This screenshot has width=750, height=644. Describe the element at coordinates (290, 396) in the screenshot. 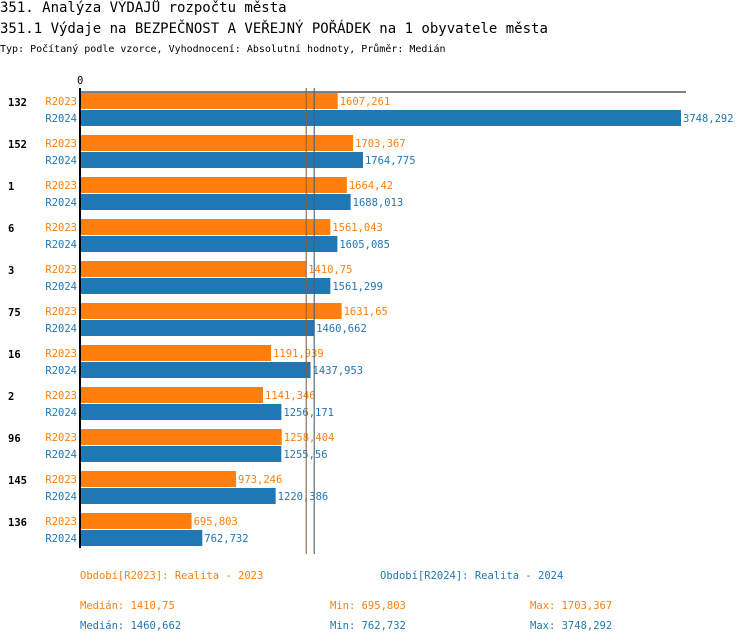

I see `data-label: 1141,346` at that location.